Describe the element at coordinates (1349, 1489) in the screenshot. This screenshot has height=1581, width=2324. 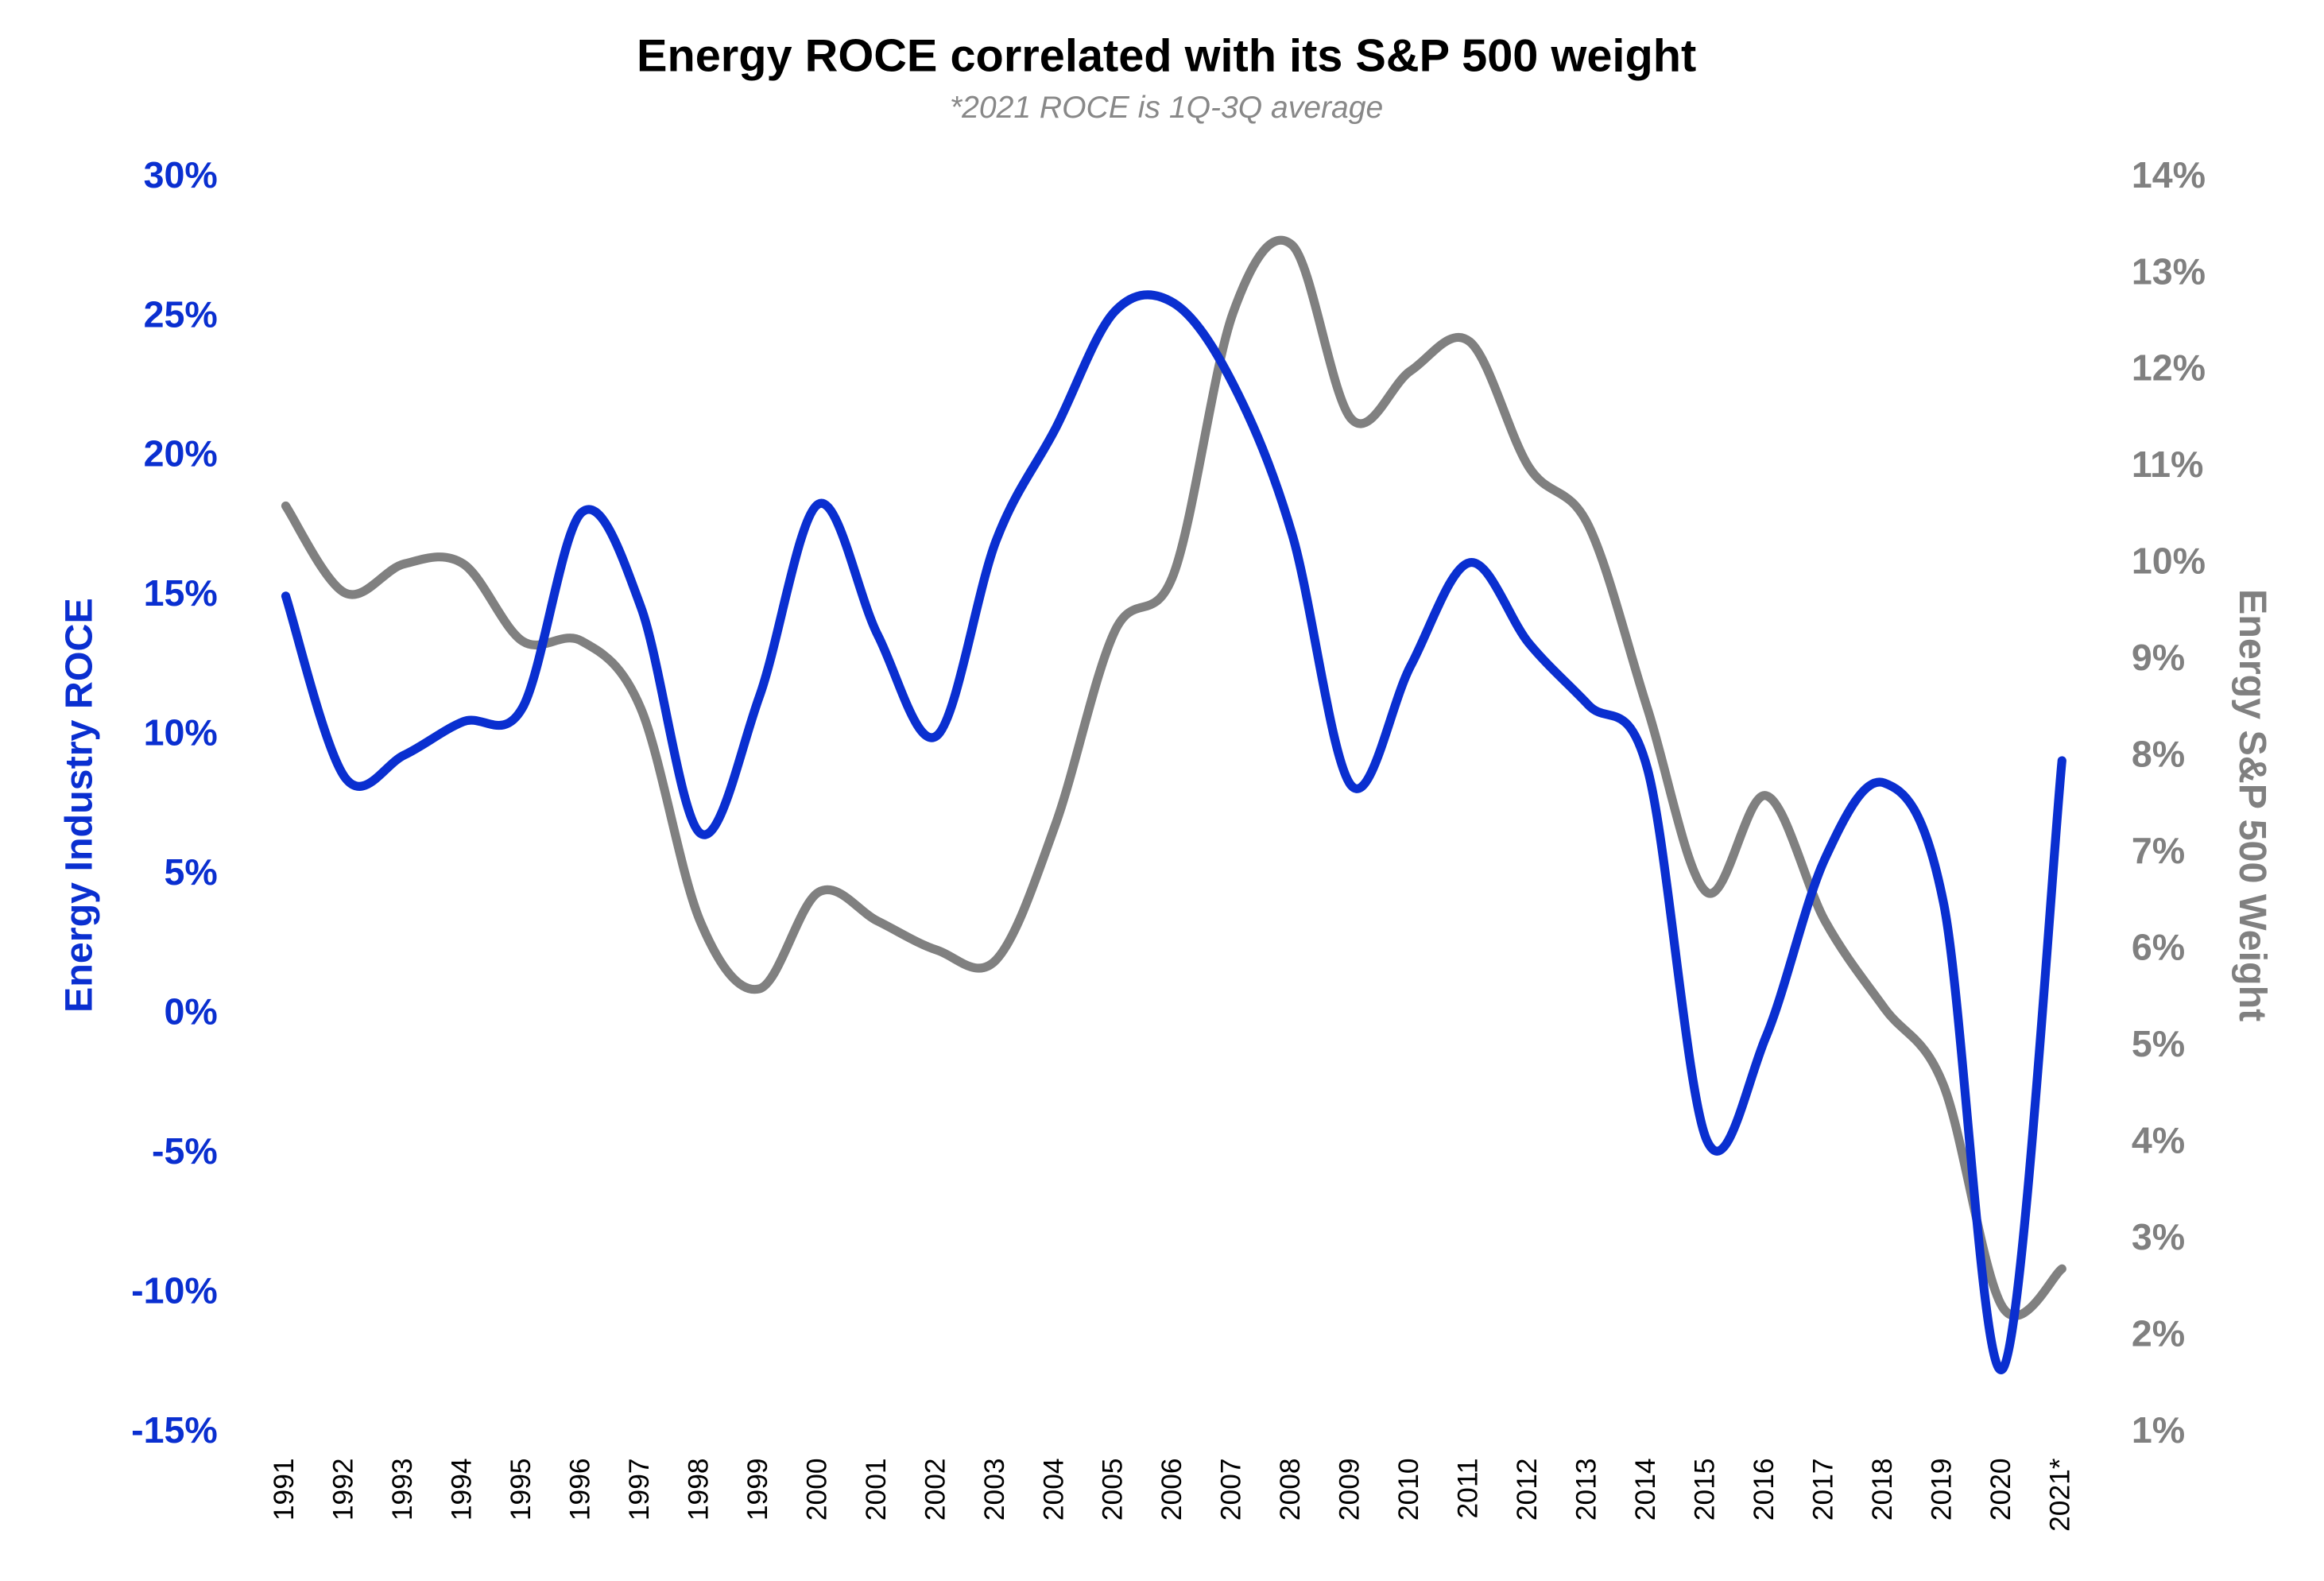
I see `x-tick-label: 2009` at that location.